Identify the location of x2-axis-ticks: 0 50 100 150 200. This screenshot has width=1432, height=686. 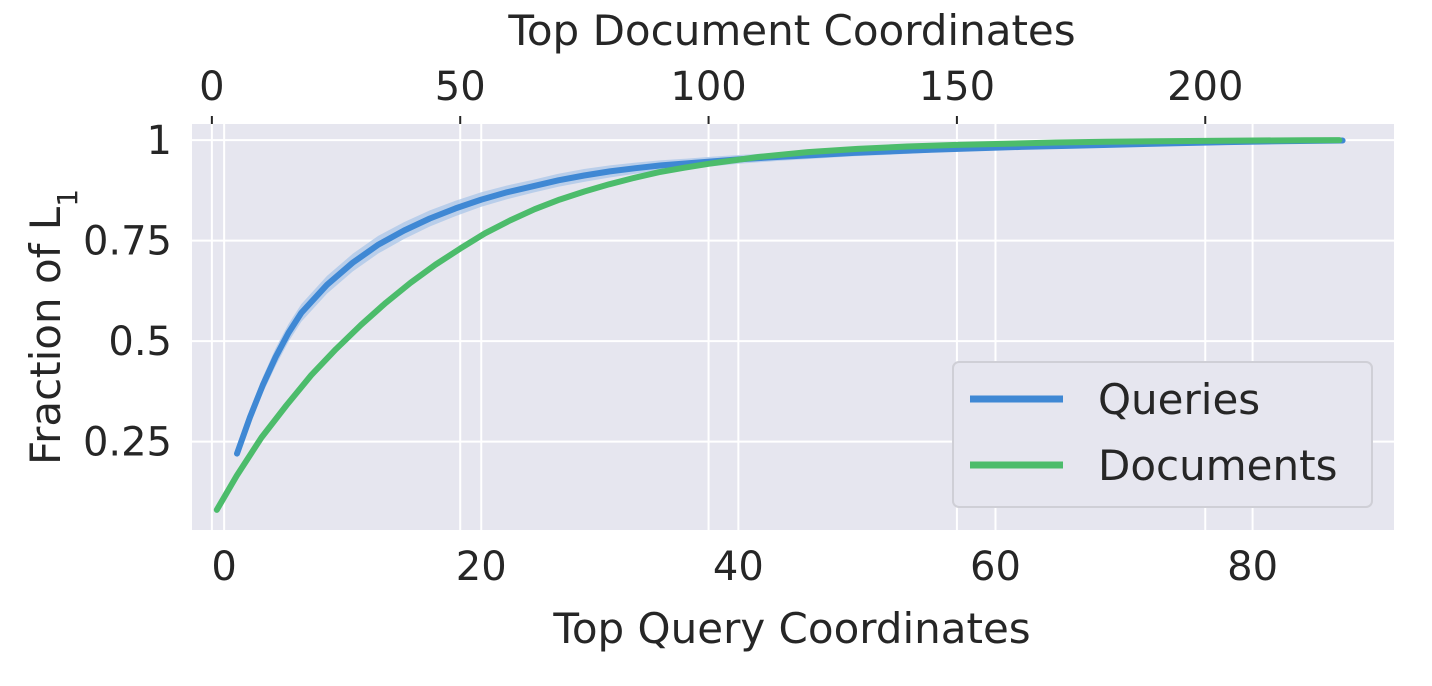
(721, 94).